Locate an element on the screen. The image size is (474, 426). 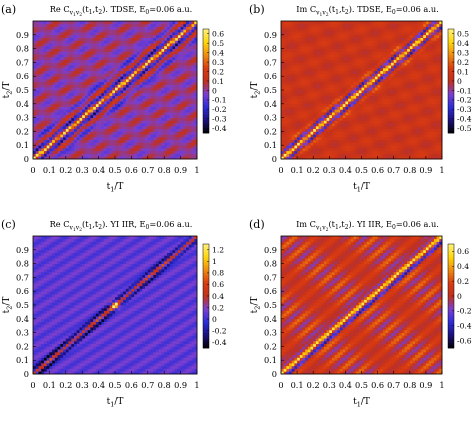
colorbar-step is located at coordinates (206, 51).